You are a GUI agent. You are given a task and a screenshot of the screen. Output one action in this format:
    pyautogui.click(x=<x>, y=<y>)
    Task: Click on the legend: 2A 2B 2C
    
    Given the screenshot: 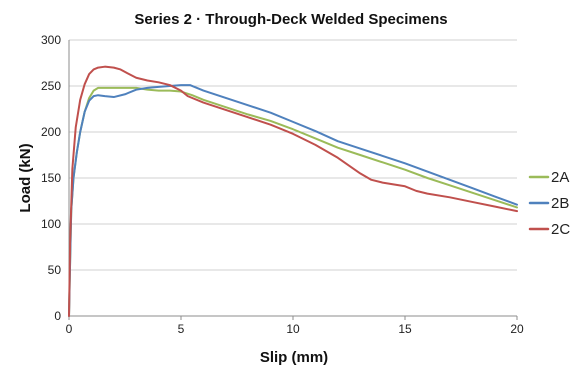 What is the action you would take?
    pyautogui.click(x=549, y=203)
    